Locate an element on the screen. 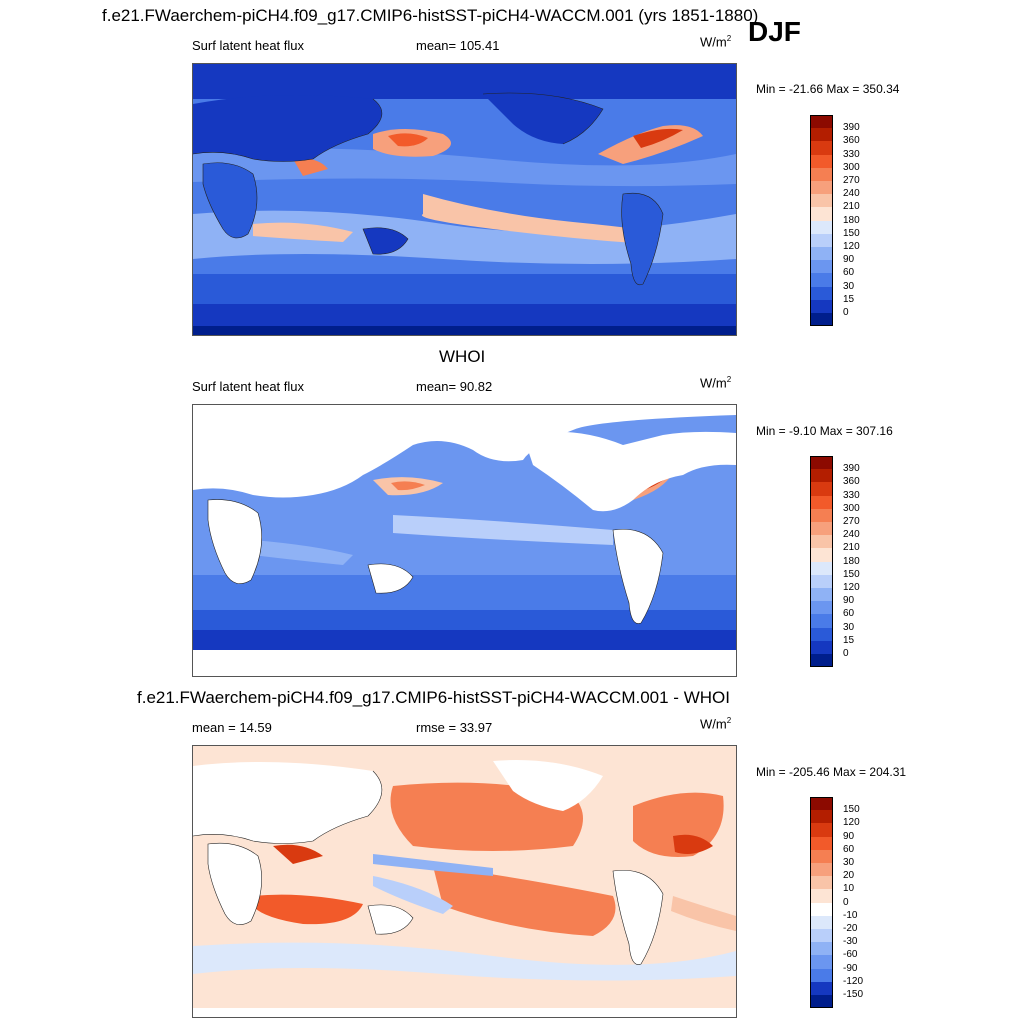  colorbar-level-label: -60 is located at coordinates (850, 955).